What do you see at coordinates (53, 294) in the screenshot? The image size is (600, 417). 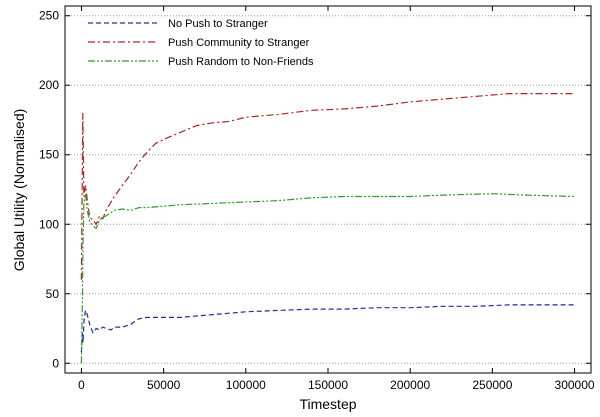 I see `y-tick-label: 50` at bounding box center [53, 294].